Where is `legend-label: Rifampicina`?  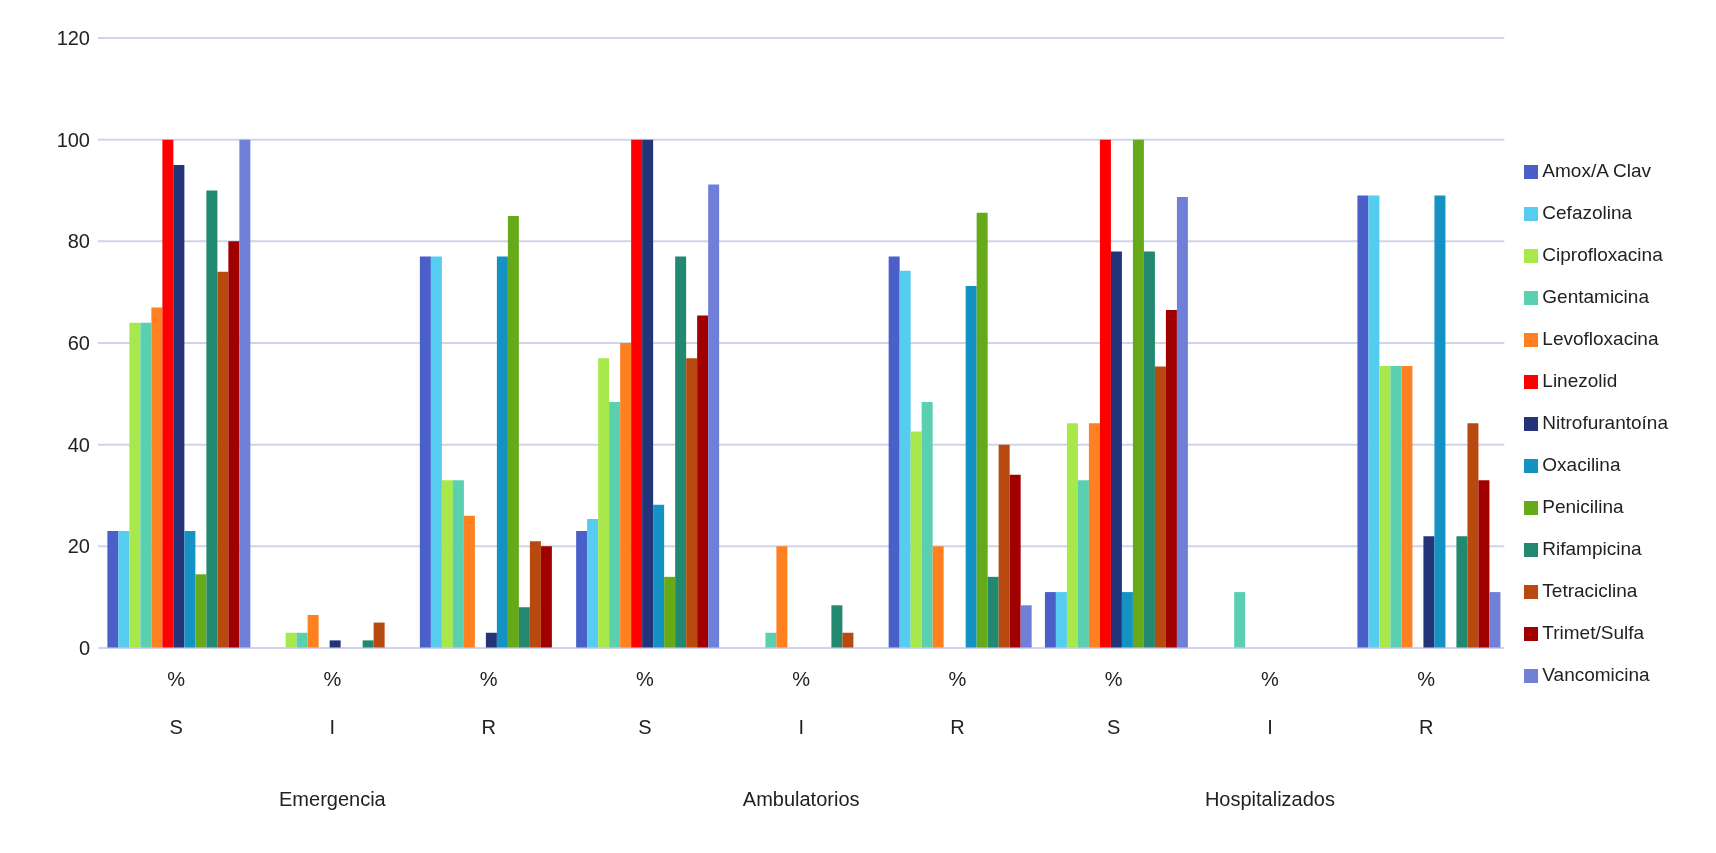
legend-label: Rifampicina is located at coordinates (1592, 548).